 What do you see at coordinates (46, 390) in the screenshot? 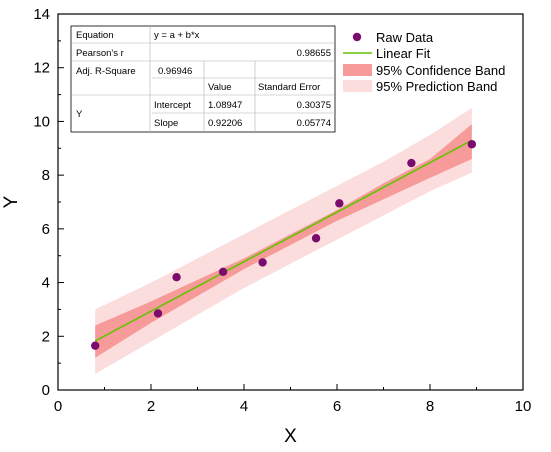
I see `y-tick-label: 0` at bounding box center [46, 390].